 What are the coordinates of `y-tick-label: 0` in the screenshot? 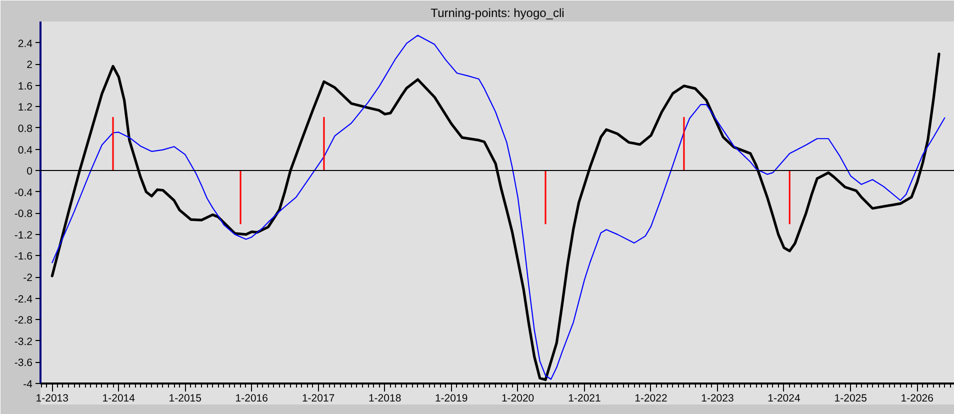 It's located at (29, 172).